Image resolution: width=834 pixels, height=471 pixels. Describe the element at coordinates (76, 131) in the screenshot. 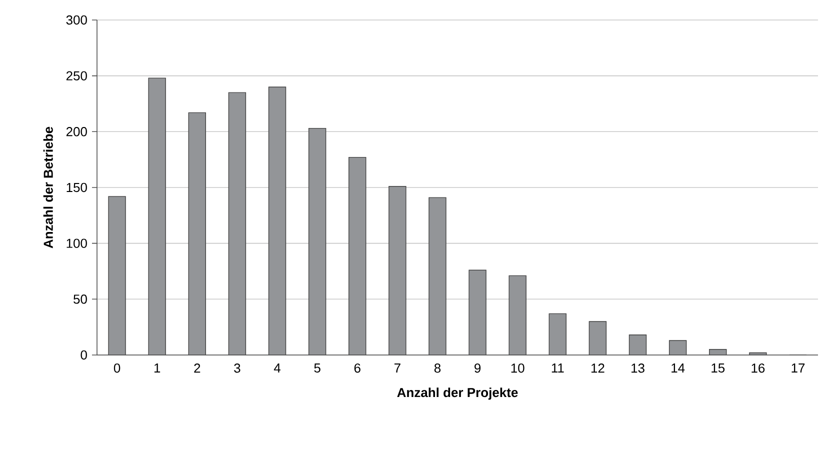

I see `y-tick-label: 200` at that location.